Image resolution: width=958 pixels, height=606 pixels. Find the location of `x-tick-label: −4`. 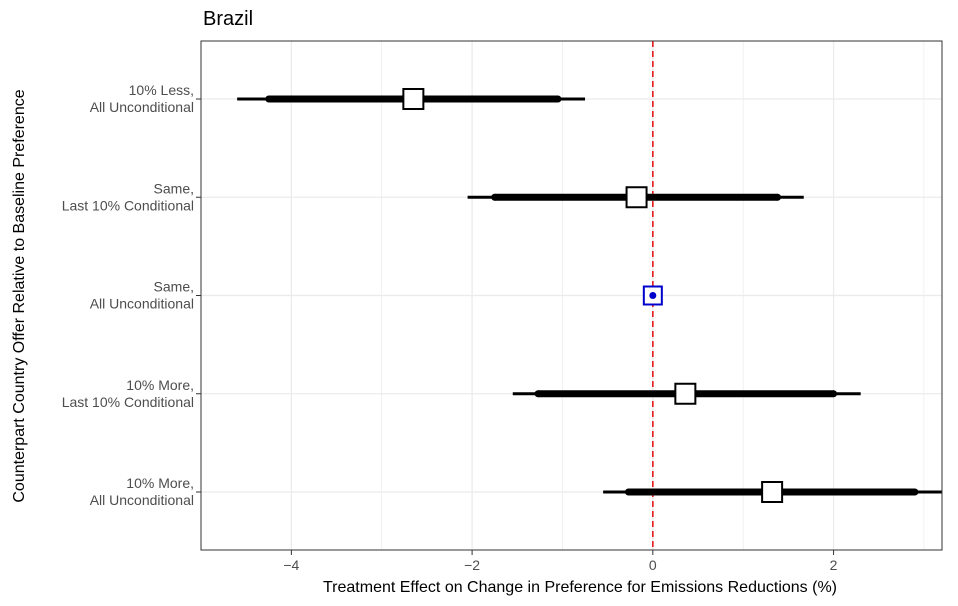

x-tick-label: −4 is located at coordinates (291, 565).